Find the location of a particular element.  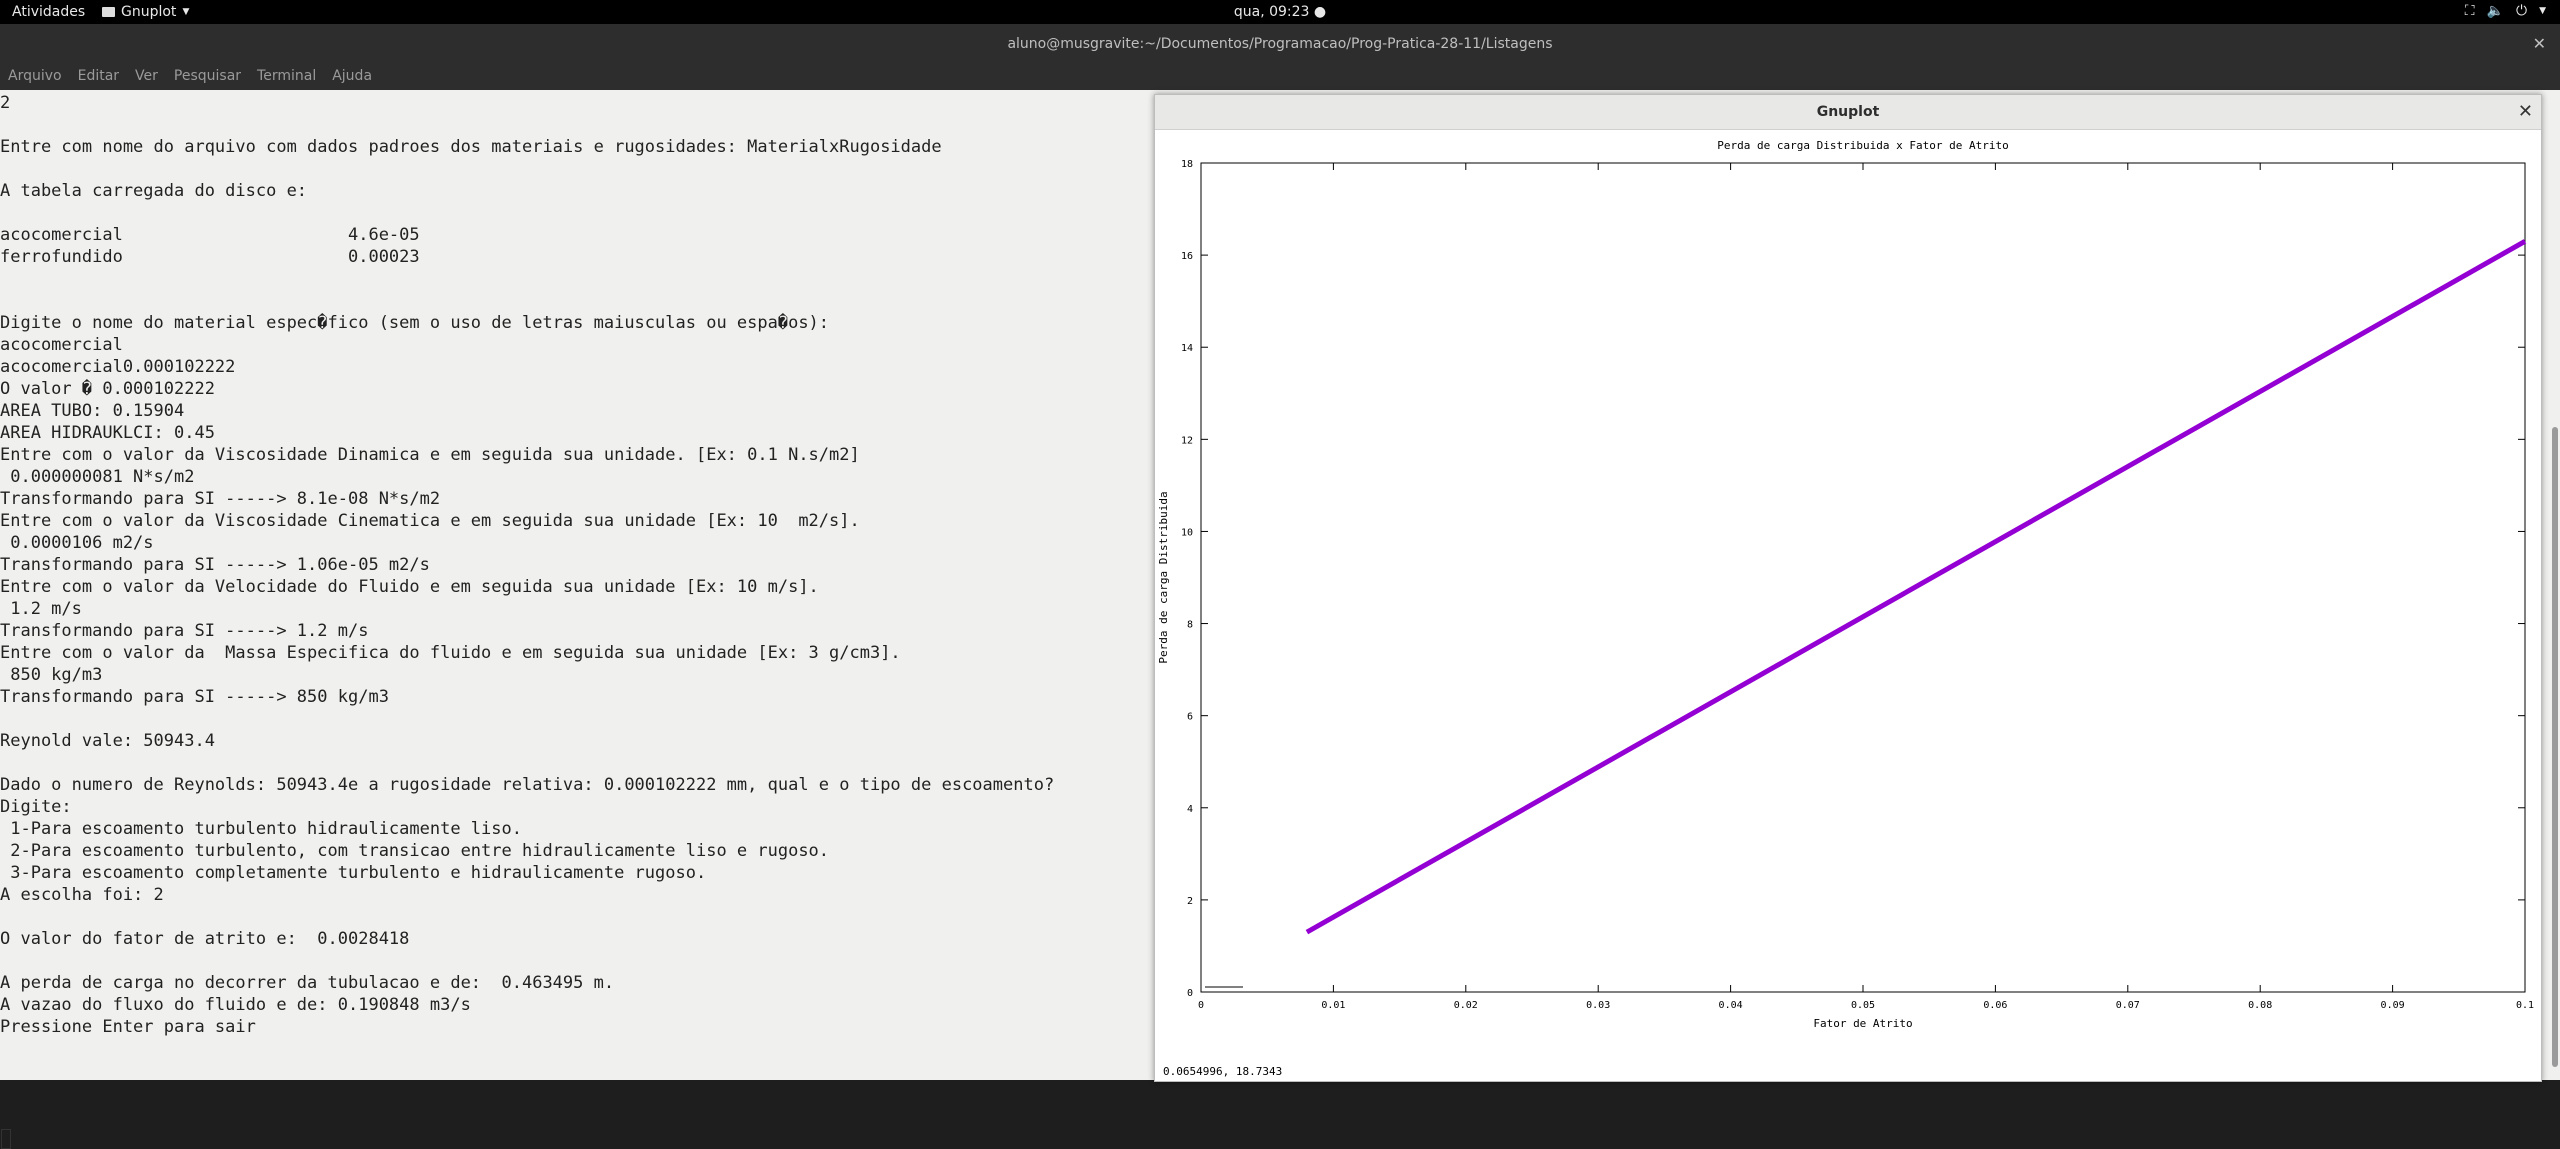

y-tick-label: 2 is located at coordinates (1190, 901).